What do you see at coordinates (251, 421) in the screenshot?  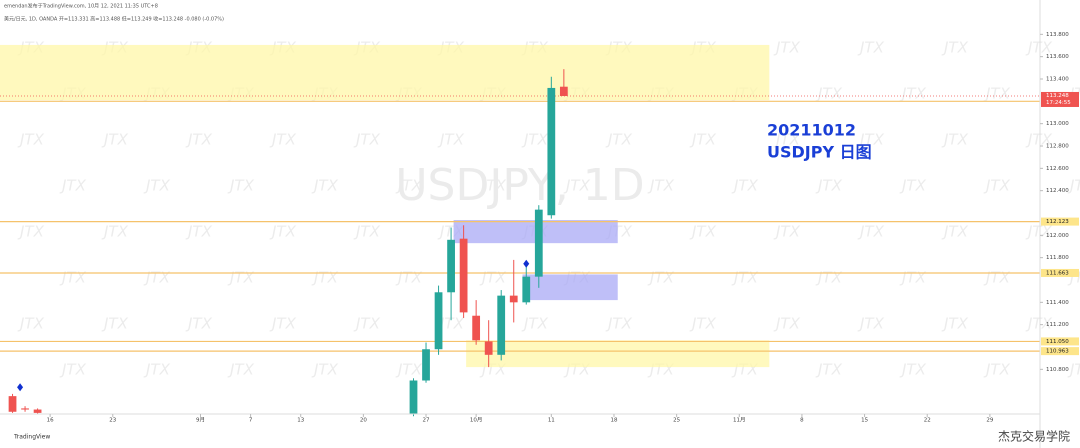 I see `x-tick-label: 7` at bounding box center [251, 421].